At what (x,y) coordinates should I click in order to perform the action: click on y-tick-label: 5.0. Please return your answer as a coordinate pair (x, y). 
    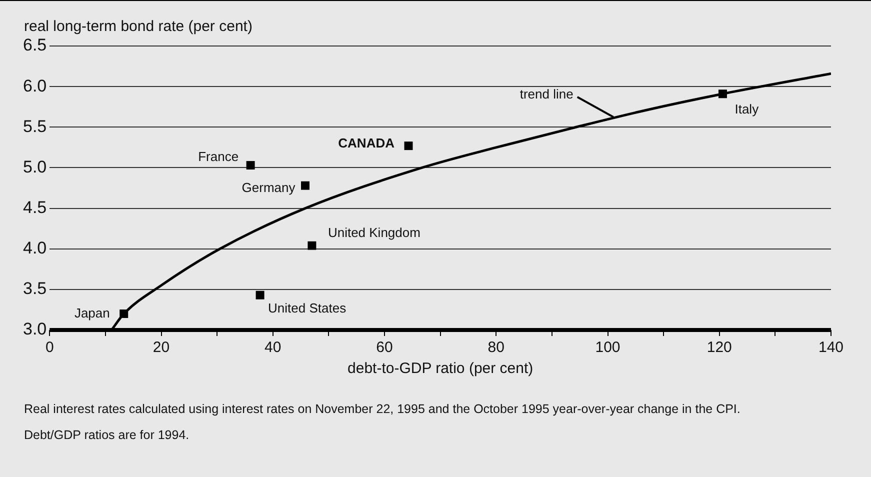
    Looking at the image, I should click on (34, 166).